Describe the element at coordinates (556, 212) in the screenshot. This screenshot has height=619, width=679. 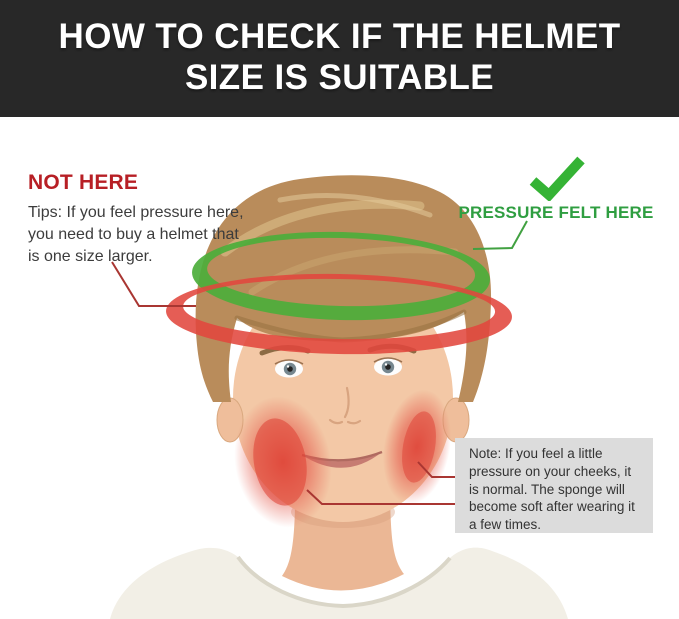
I see `pressure-felt-heading: PRESSURE FELT HERE` at that location.